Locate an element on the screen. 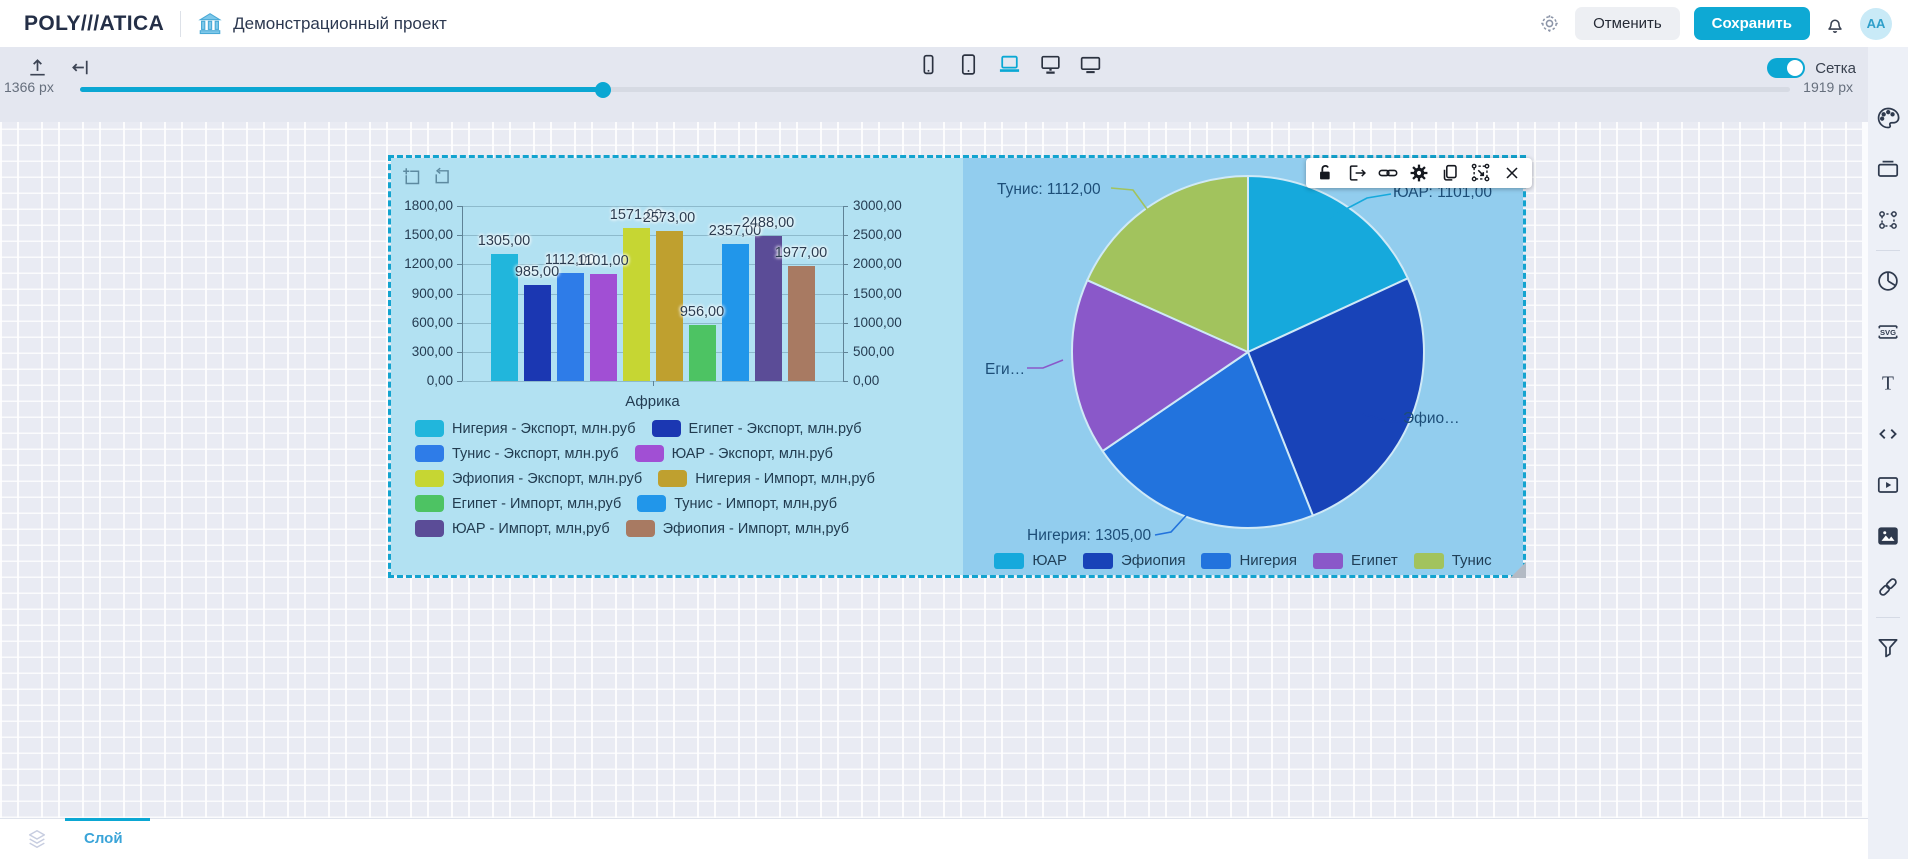 The height and width of the screenshot is (859, 1908). notifications-bell-icon is located at coordinates (1835, 24).